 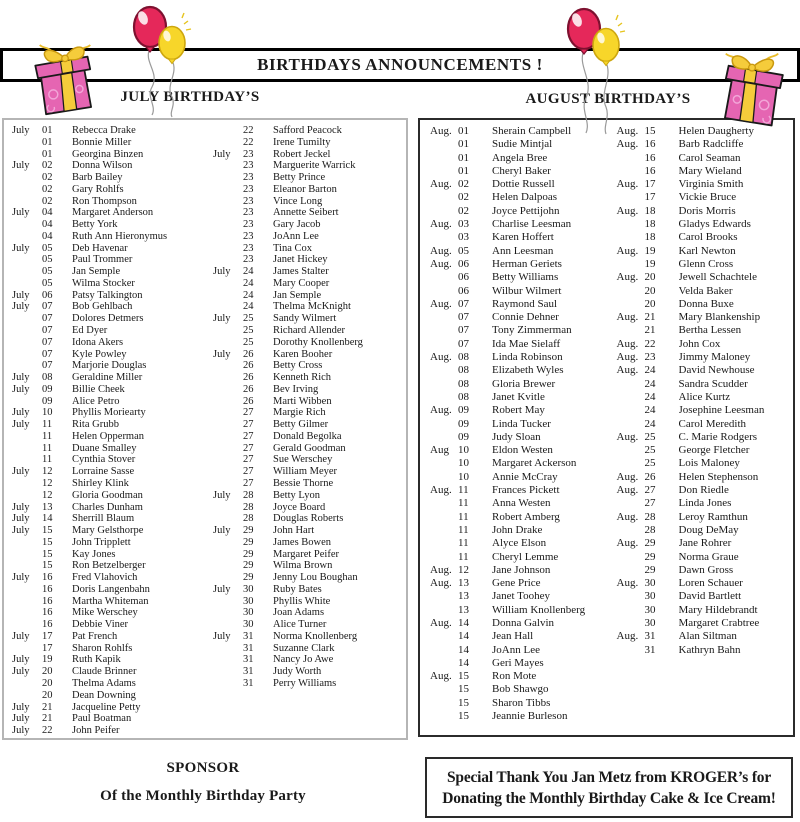 What do you see at coordinates (47, 272) in the screenshot?
I see `day-label: 05` at bounding box center [47, 272].